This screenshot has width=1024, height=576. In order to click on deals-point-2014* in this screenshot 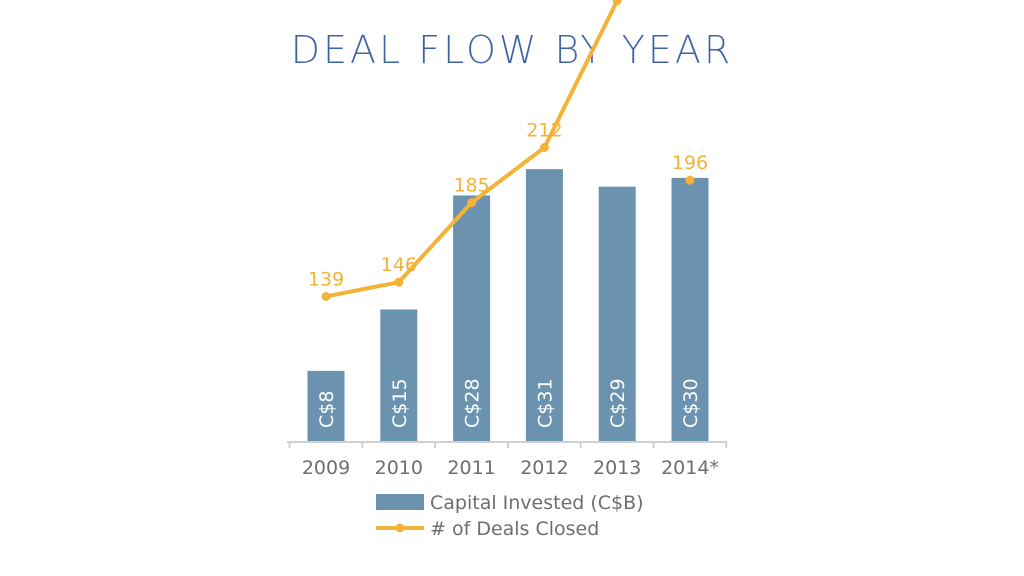, I will do `click(690, 180)`.